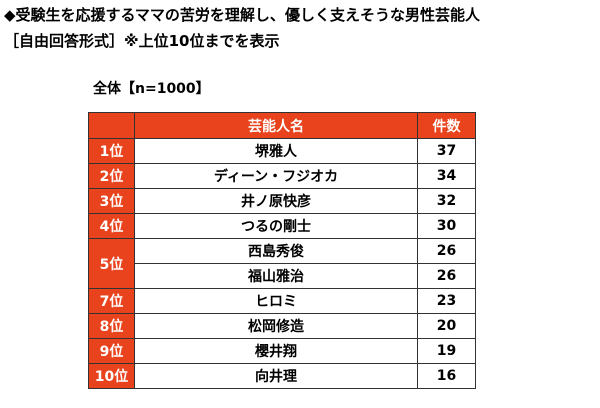 This screenshot has width=600, height=408. What do you see at coordinates (142, 41) in the screenshot?
I see `subtitle: ［自由回答形式］※上位10位までを表示` at bounding box center [142, 41].